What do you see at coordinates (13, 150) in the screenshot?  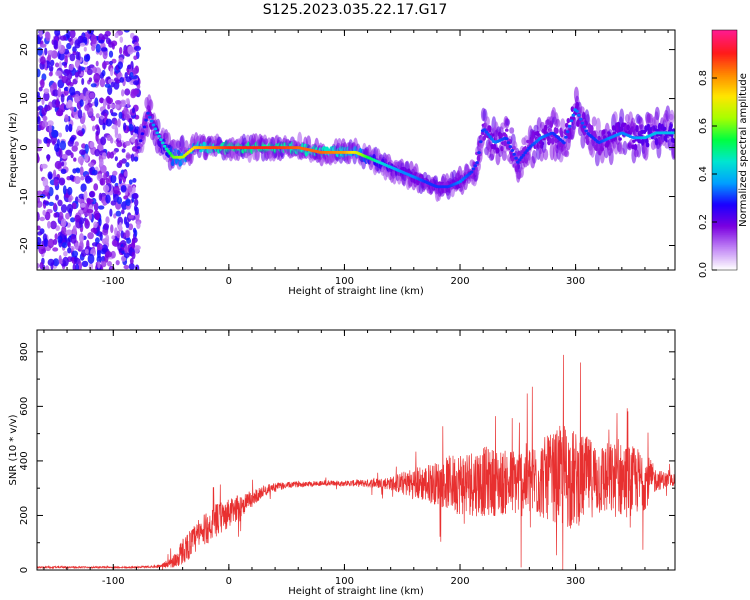 I see `y-axis-label: Frequency (Hz)` at bounding box center [13, 150].